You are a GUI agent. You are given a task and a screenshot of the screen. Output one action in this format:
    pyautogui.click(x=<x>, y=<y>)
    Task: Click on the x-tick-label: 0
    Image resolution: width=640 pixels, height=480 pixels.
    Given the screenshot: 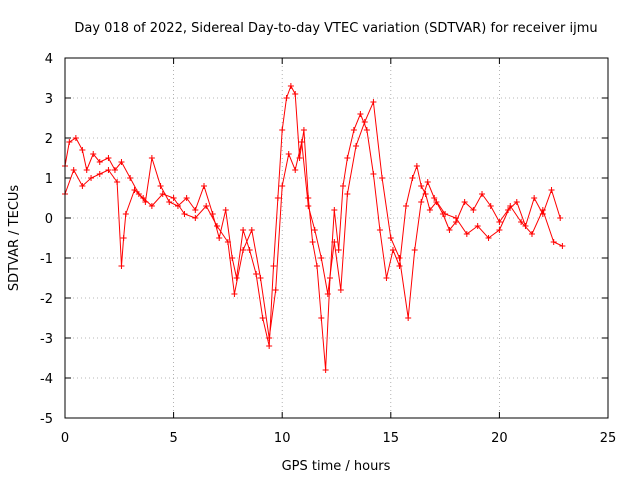 What is the action you would take?
    pyautogui.click(x=65, y=438)
    